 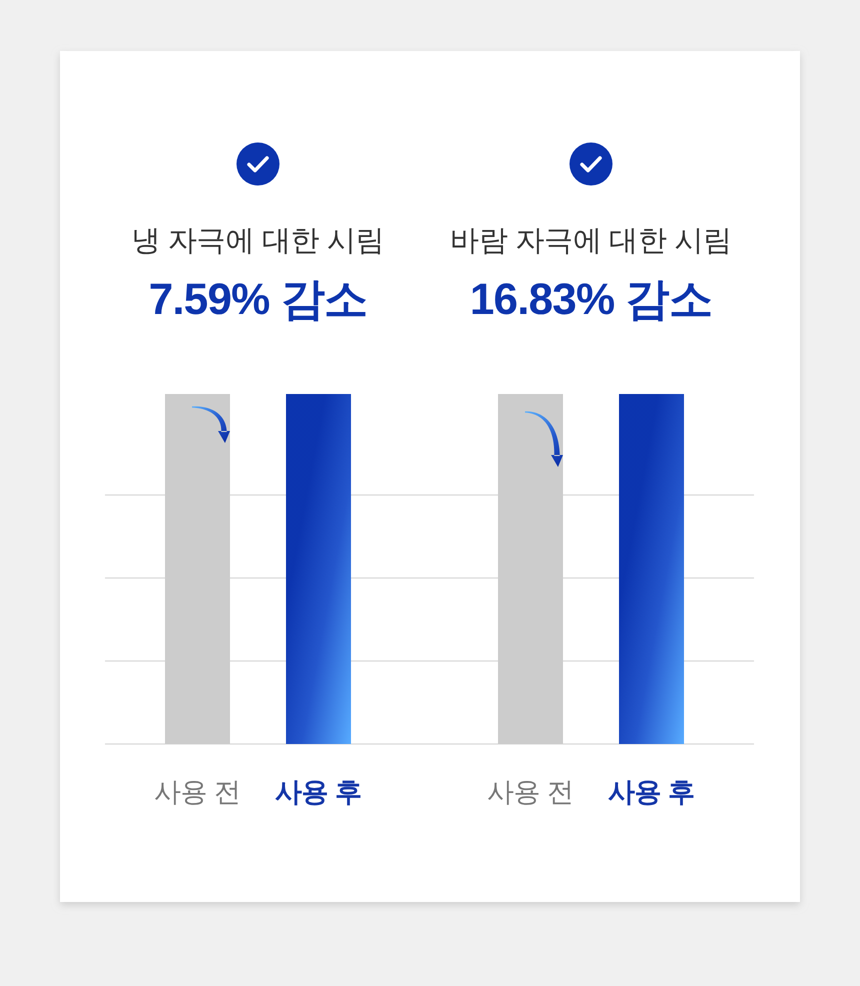 What do you see at coordinates (591, 241) in the screenshot?
I see `title: 바람 자극에 대한 시림` at bounding box center [591, 241].